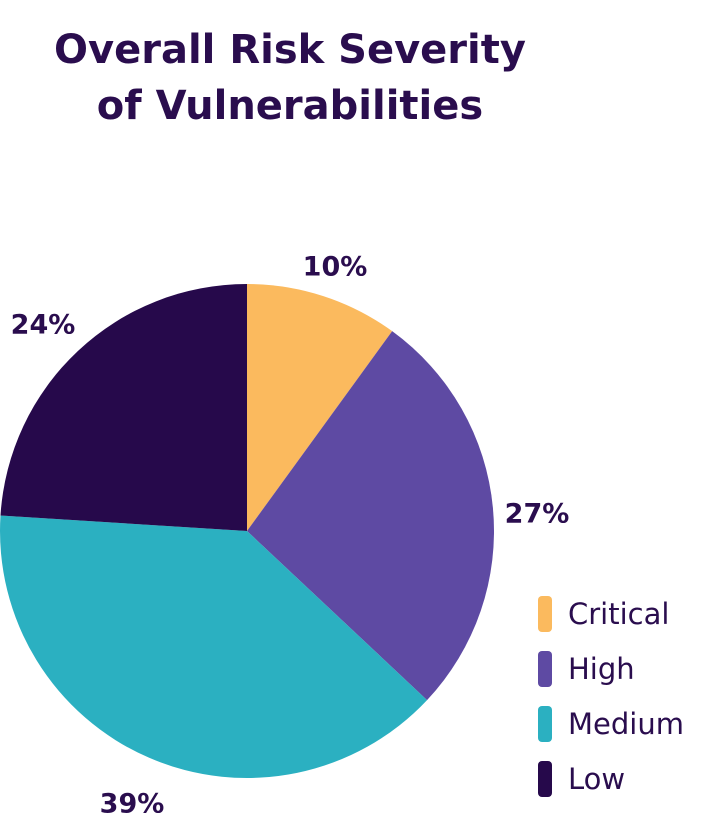  I want to click on legend-item-low: Low, so click(611, 778).